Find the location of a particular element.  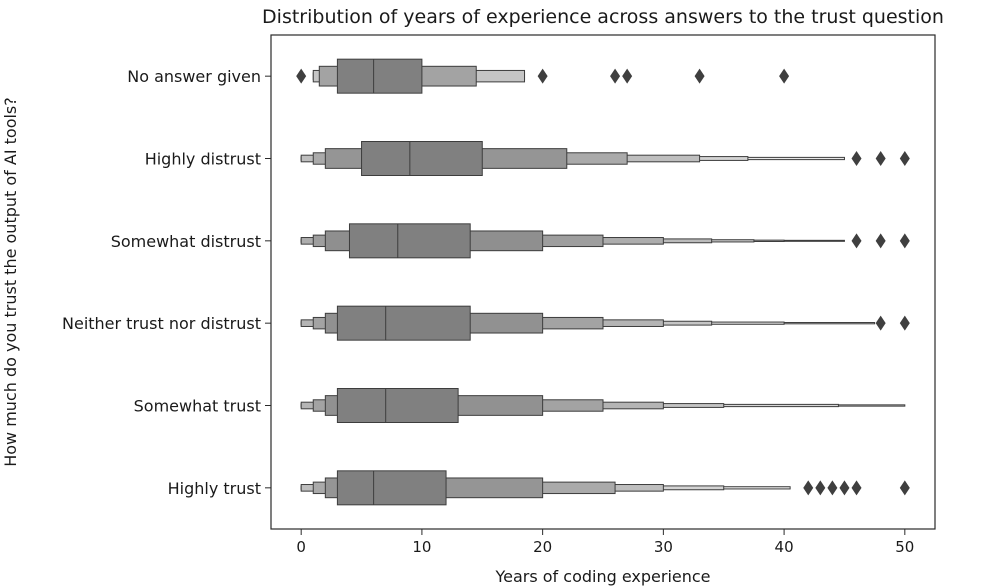

y-tick-label-3: Neither trust nor distrust is located at coordinates (161, 323).